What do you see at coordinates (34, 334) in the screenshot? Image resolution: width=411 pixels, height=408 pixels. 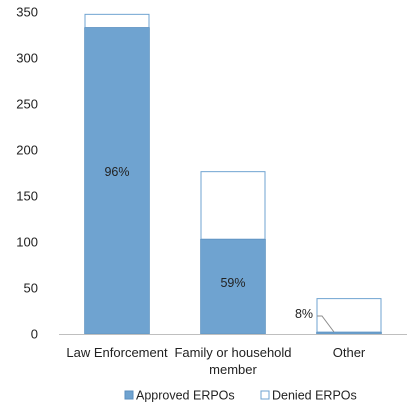 I see `y-tick-label: 0` at bounding box center [34, 334].